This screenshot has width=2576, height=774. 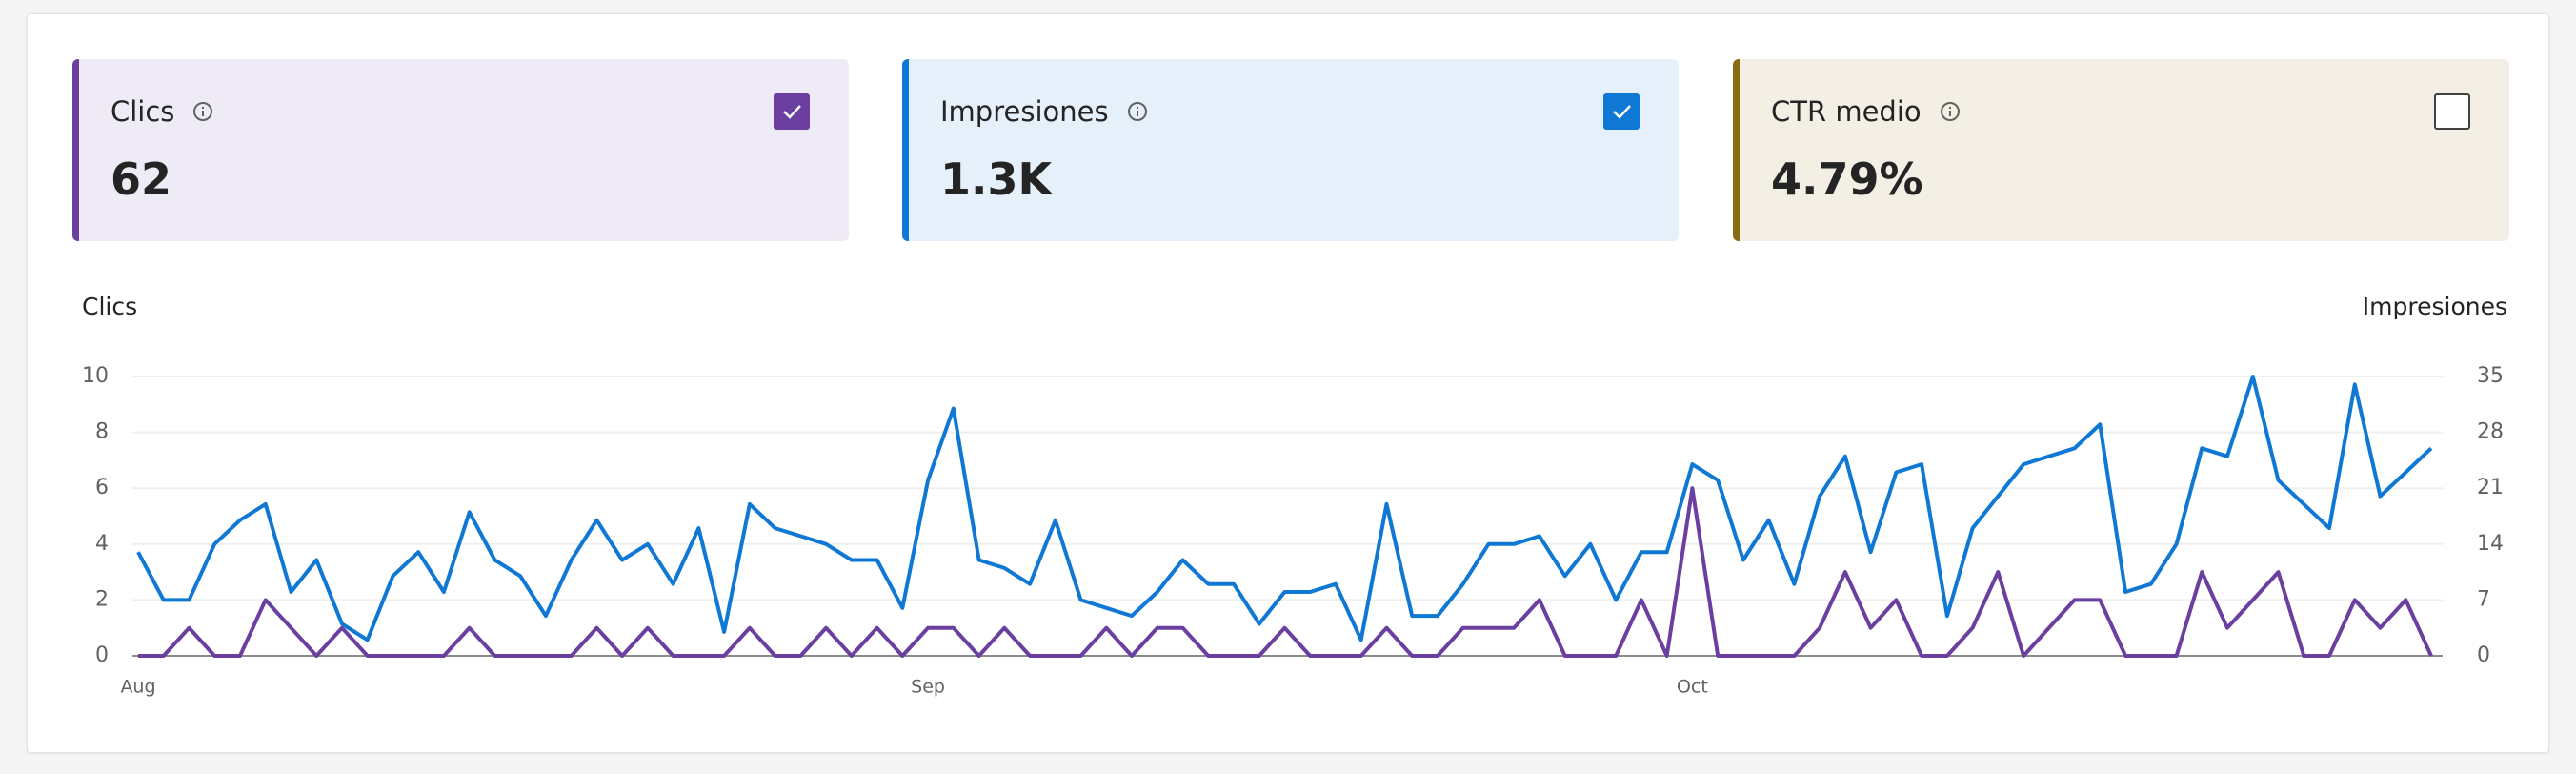 I want to click on y-tick-label: 10, so click(x=95, y=376).